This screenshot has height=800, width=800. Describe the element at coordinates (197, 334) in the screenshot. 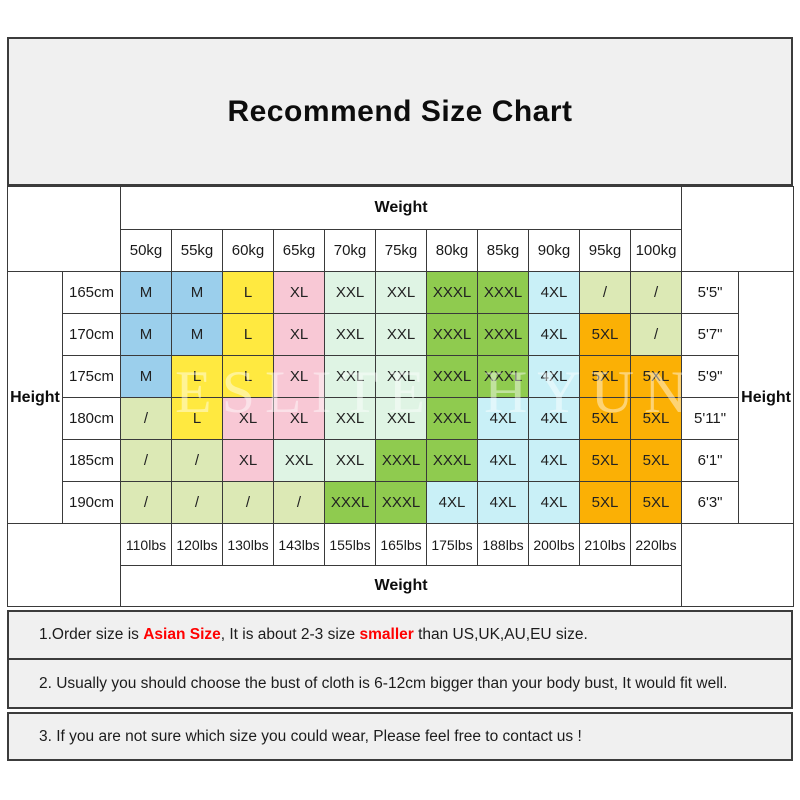

I see `size-cell-1-1: M` at that location.